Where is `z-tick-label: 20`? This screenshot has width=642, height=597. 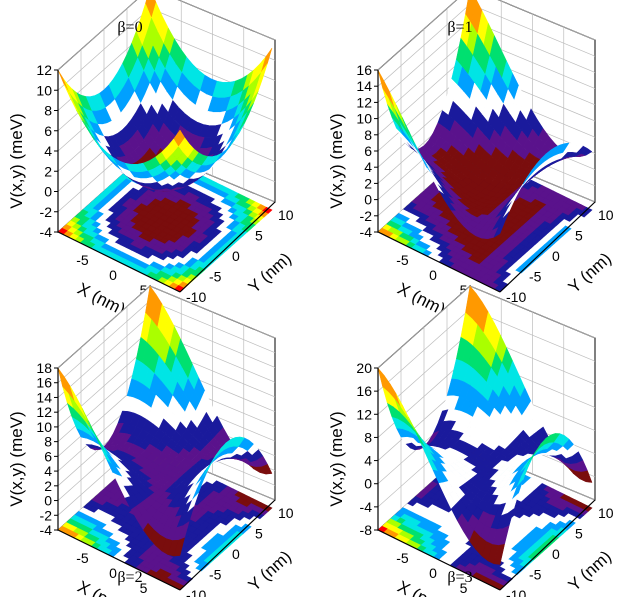
z-tick-label: 20 is located at coordinates (364, 368).